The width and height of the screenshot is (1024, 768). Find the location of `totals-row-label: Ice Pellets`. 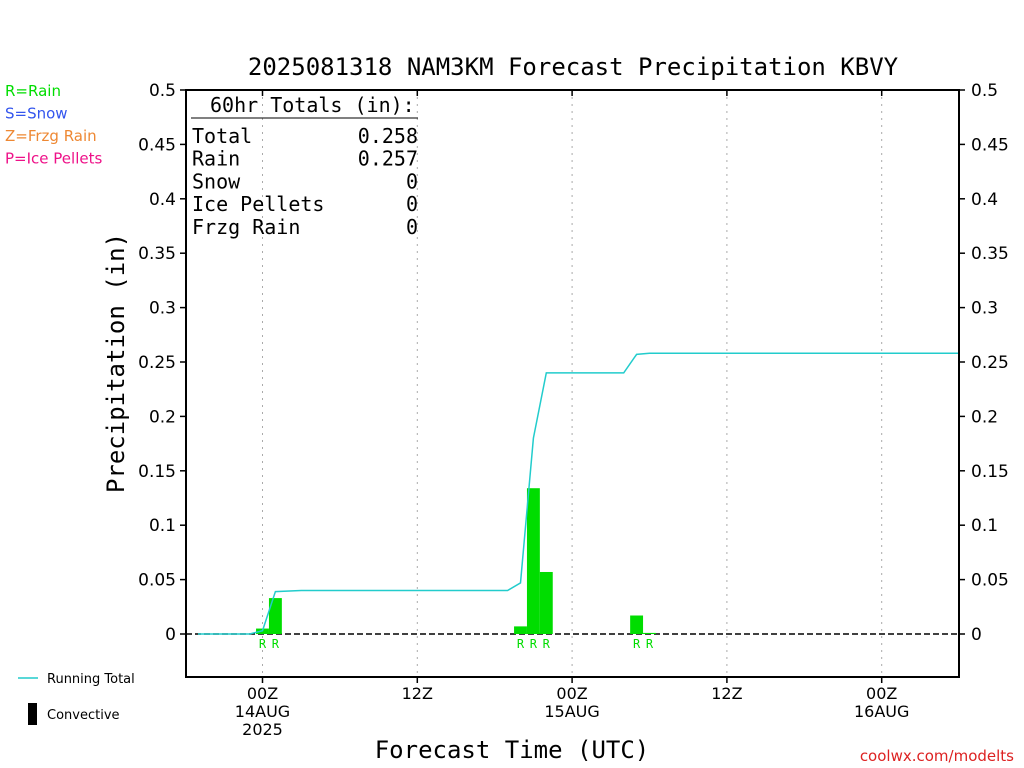

totals-row-label: Ice Pellets is located at coordinates (258, 204).